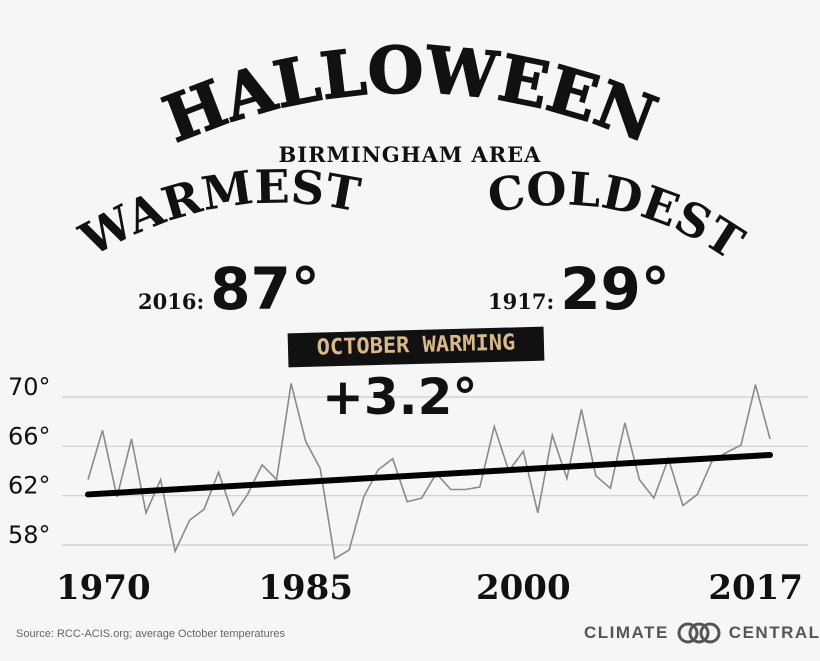 The width and height of the screenshot is (820, 661). I want to click on coldest-year: 1917:, so click(521, 301).